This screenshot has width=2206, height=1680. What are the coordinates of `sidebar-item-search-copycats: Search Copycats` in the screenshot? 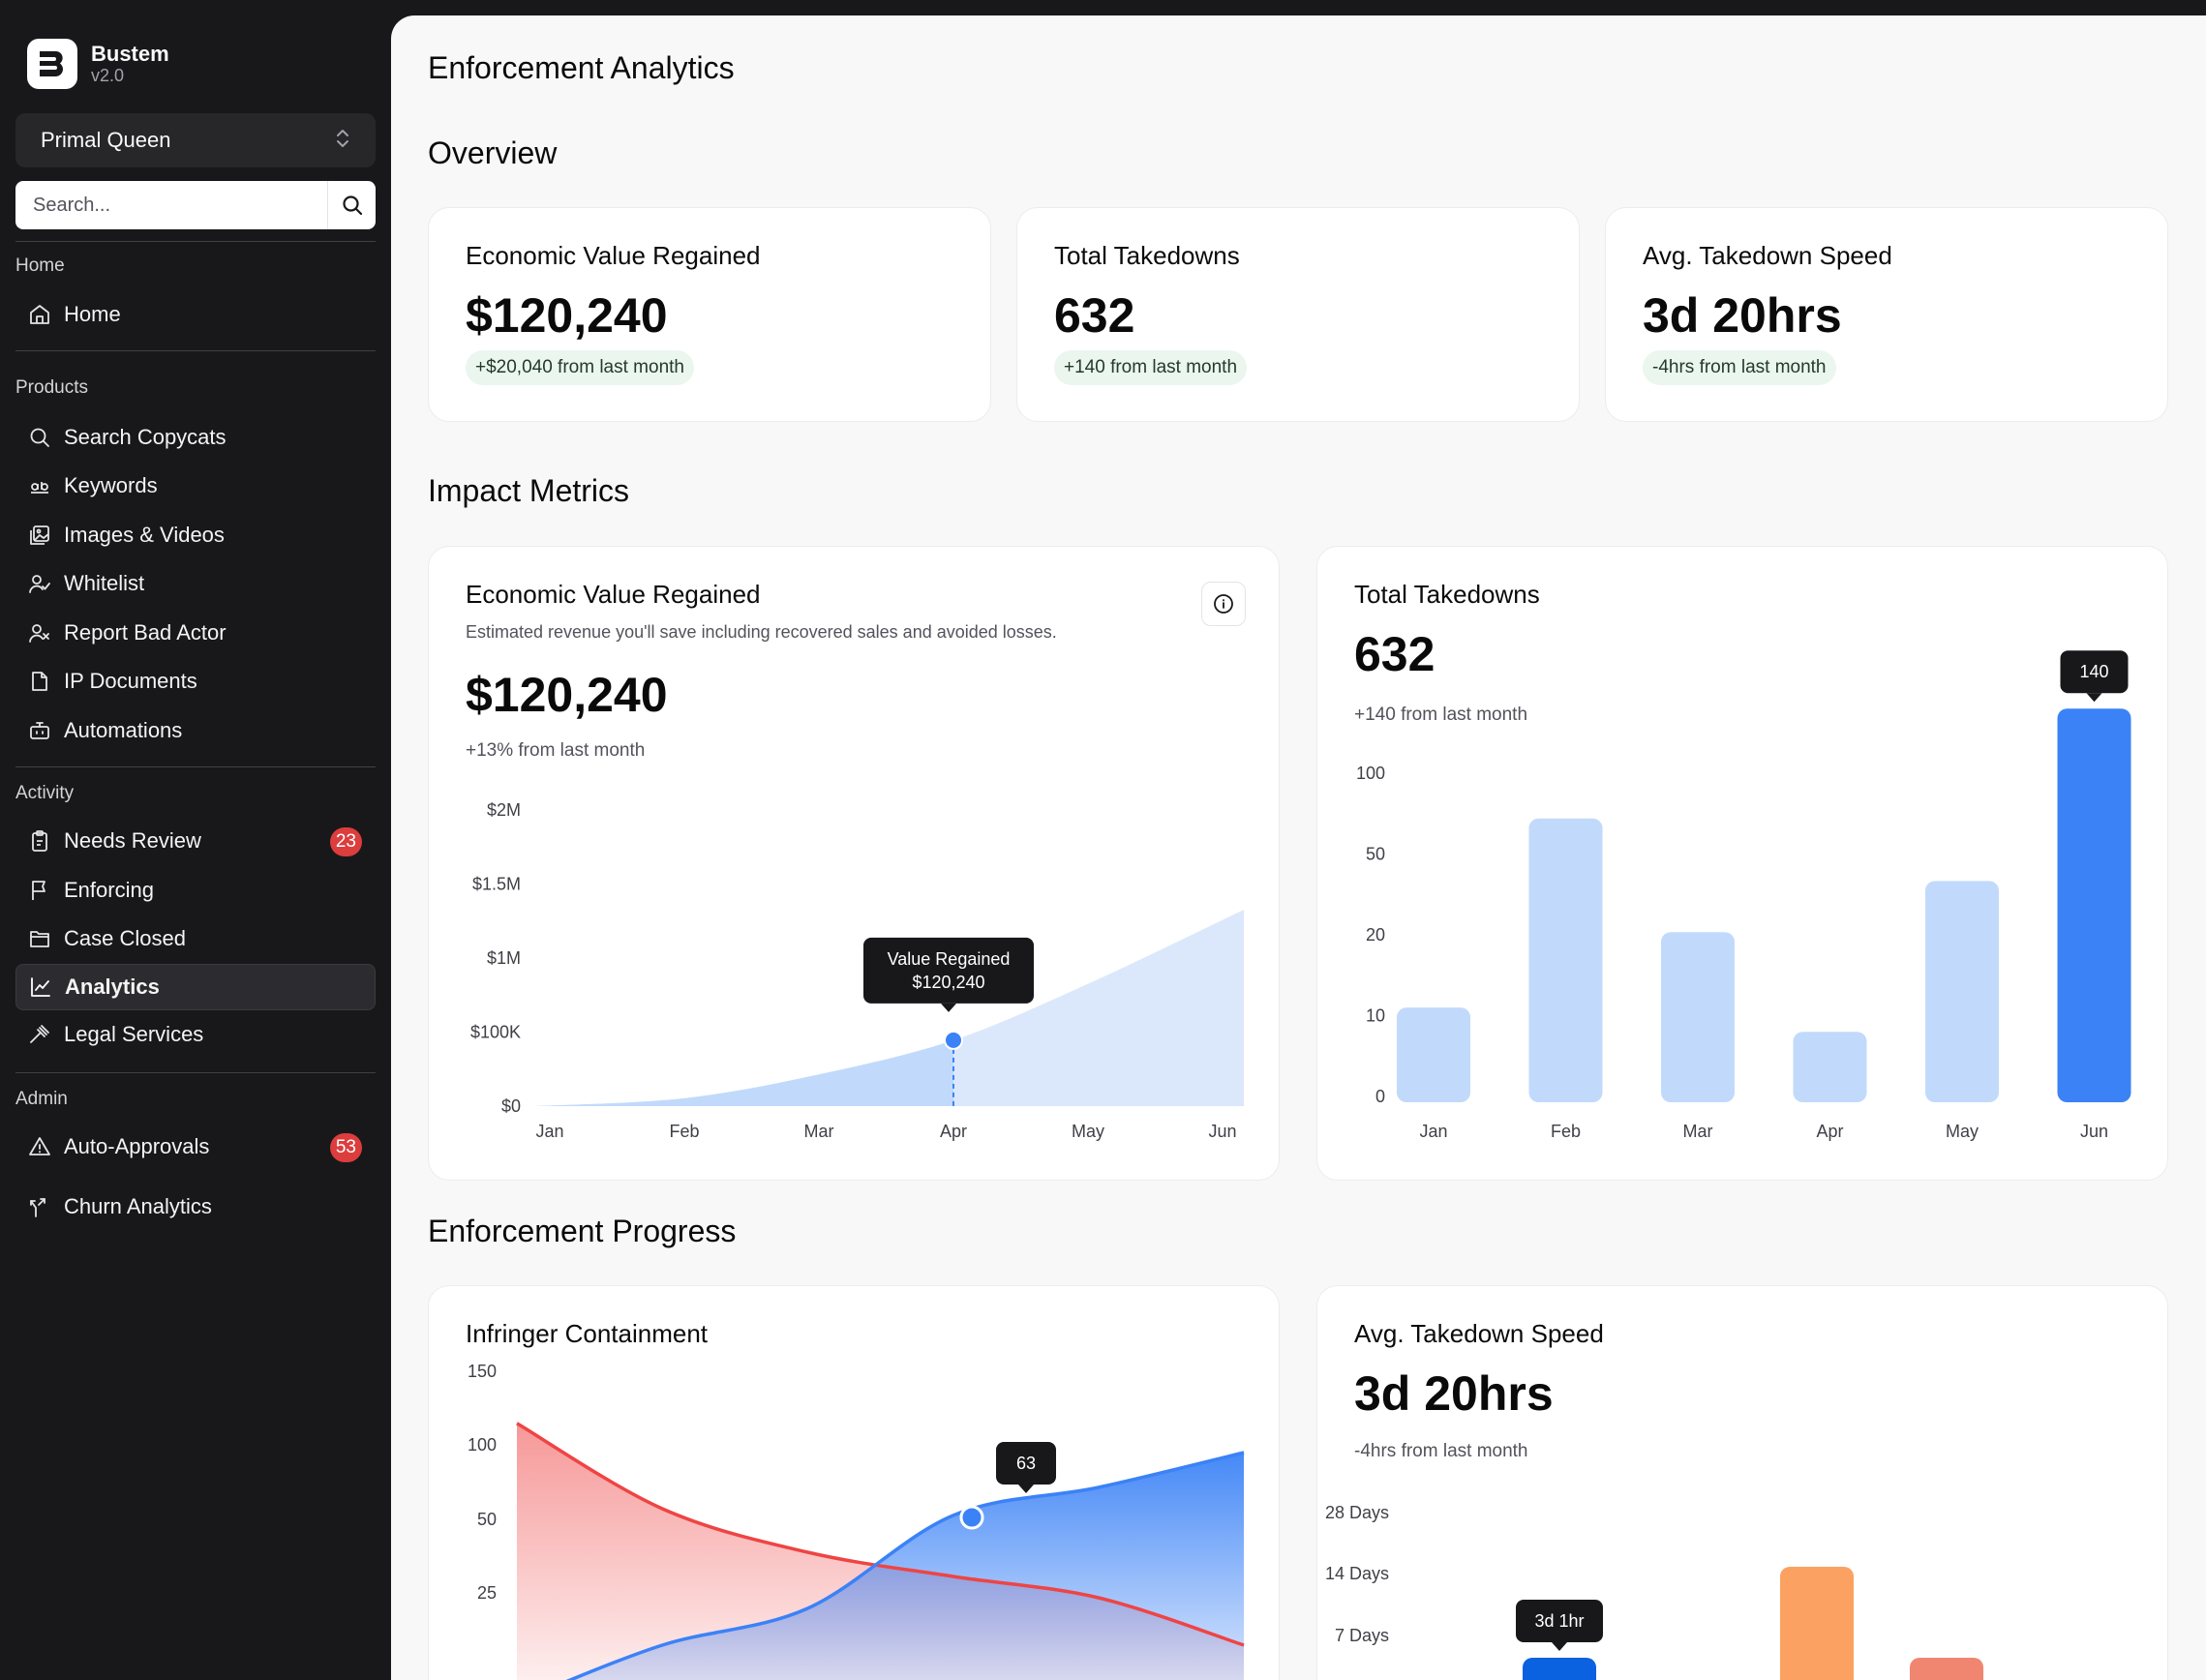 It's located at (195, 438).